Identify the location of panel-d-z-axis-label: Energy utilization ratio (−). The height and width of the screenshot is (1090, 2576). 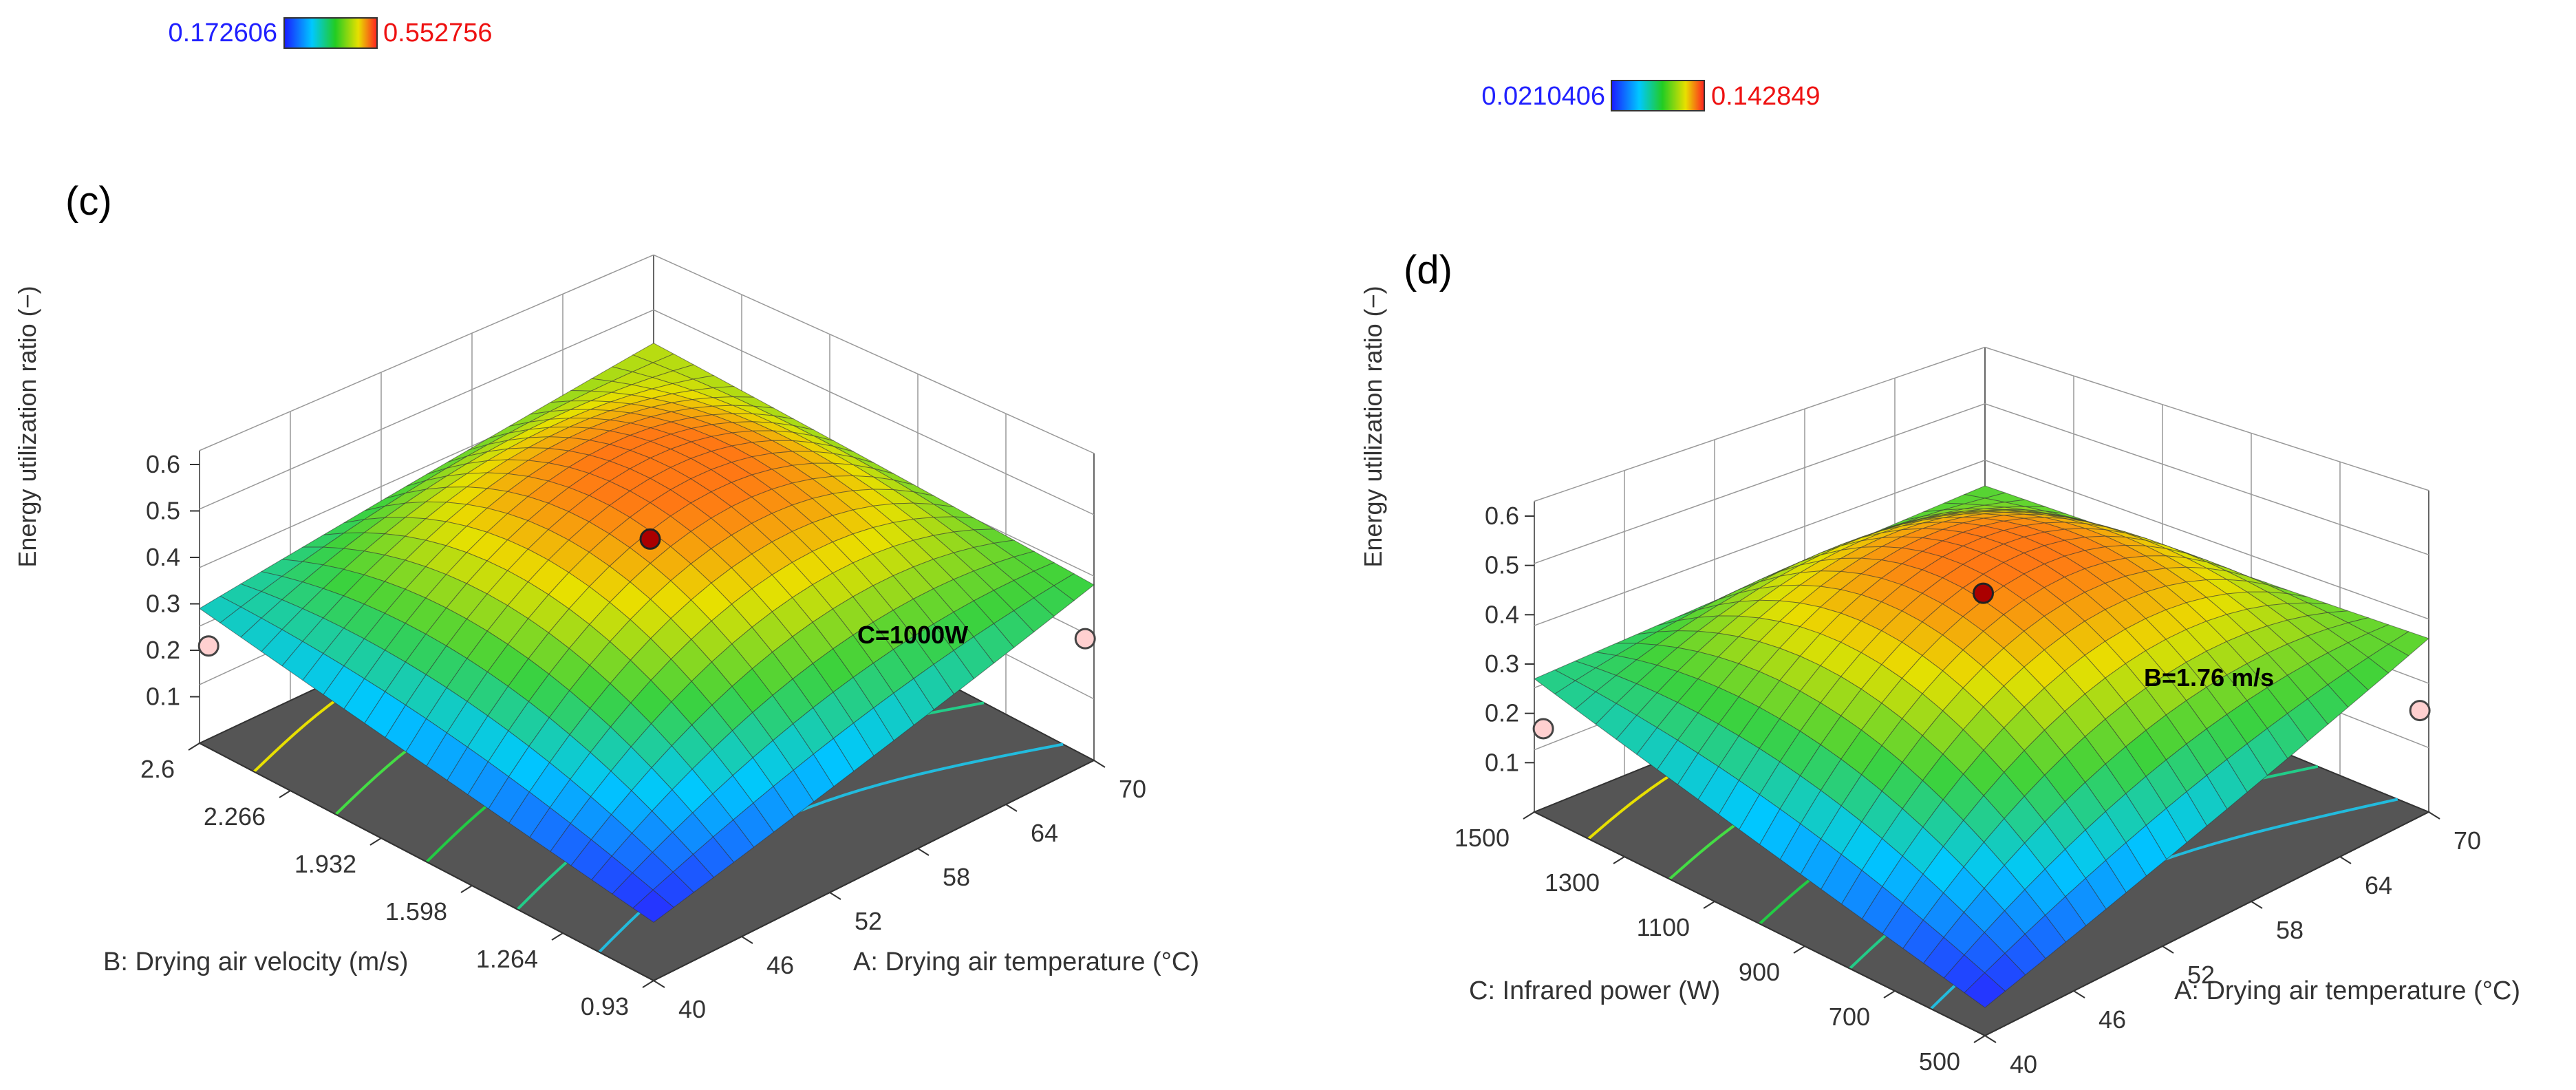
(1373, 427).